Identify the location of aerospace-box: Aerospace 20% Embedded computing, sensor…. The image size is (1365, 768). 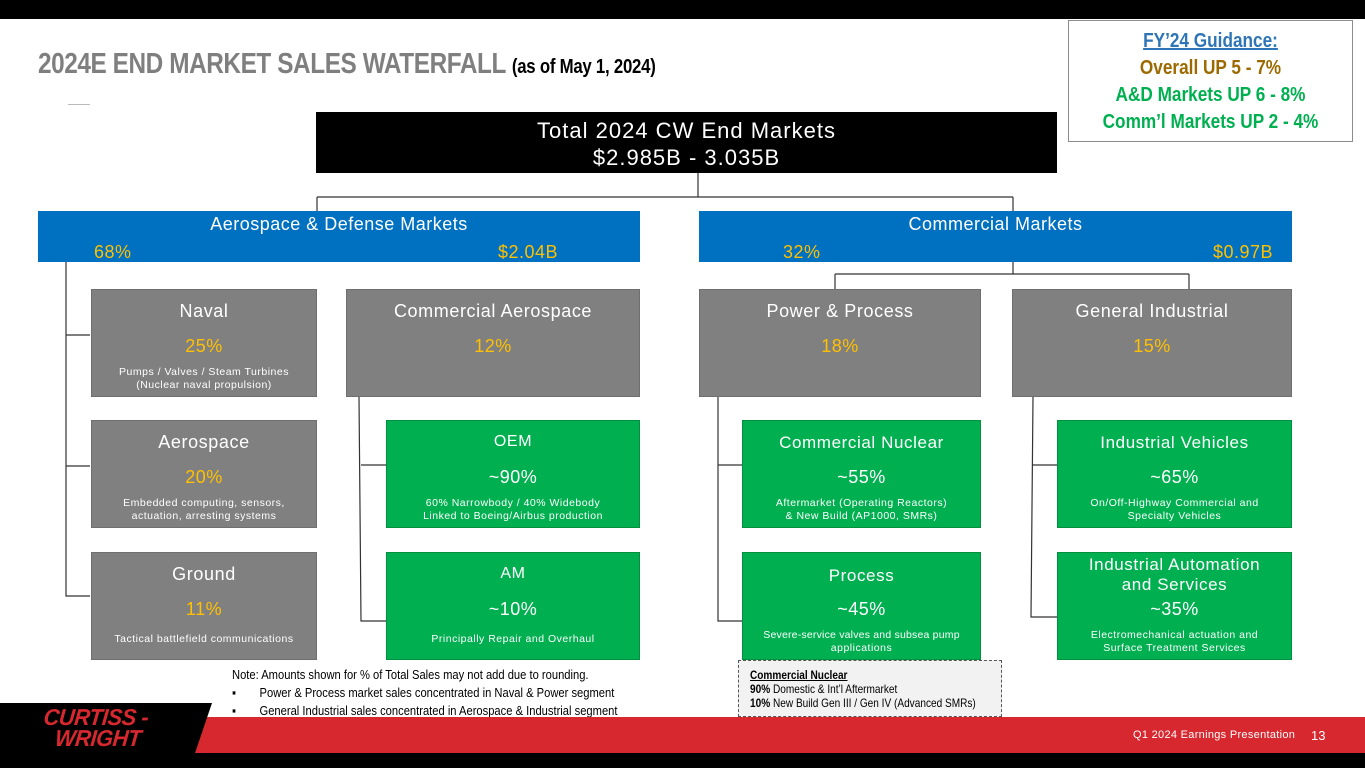
(204, 474).